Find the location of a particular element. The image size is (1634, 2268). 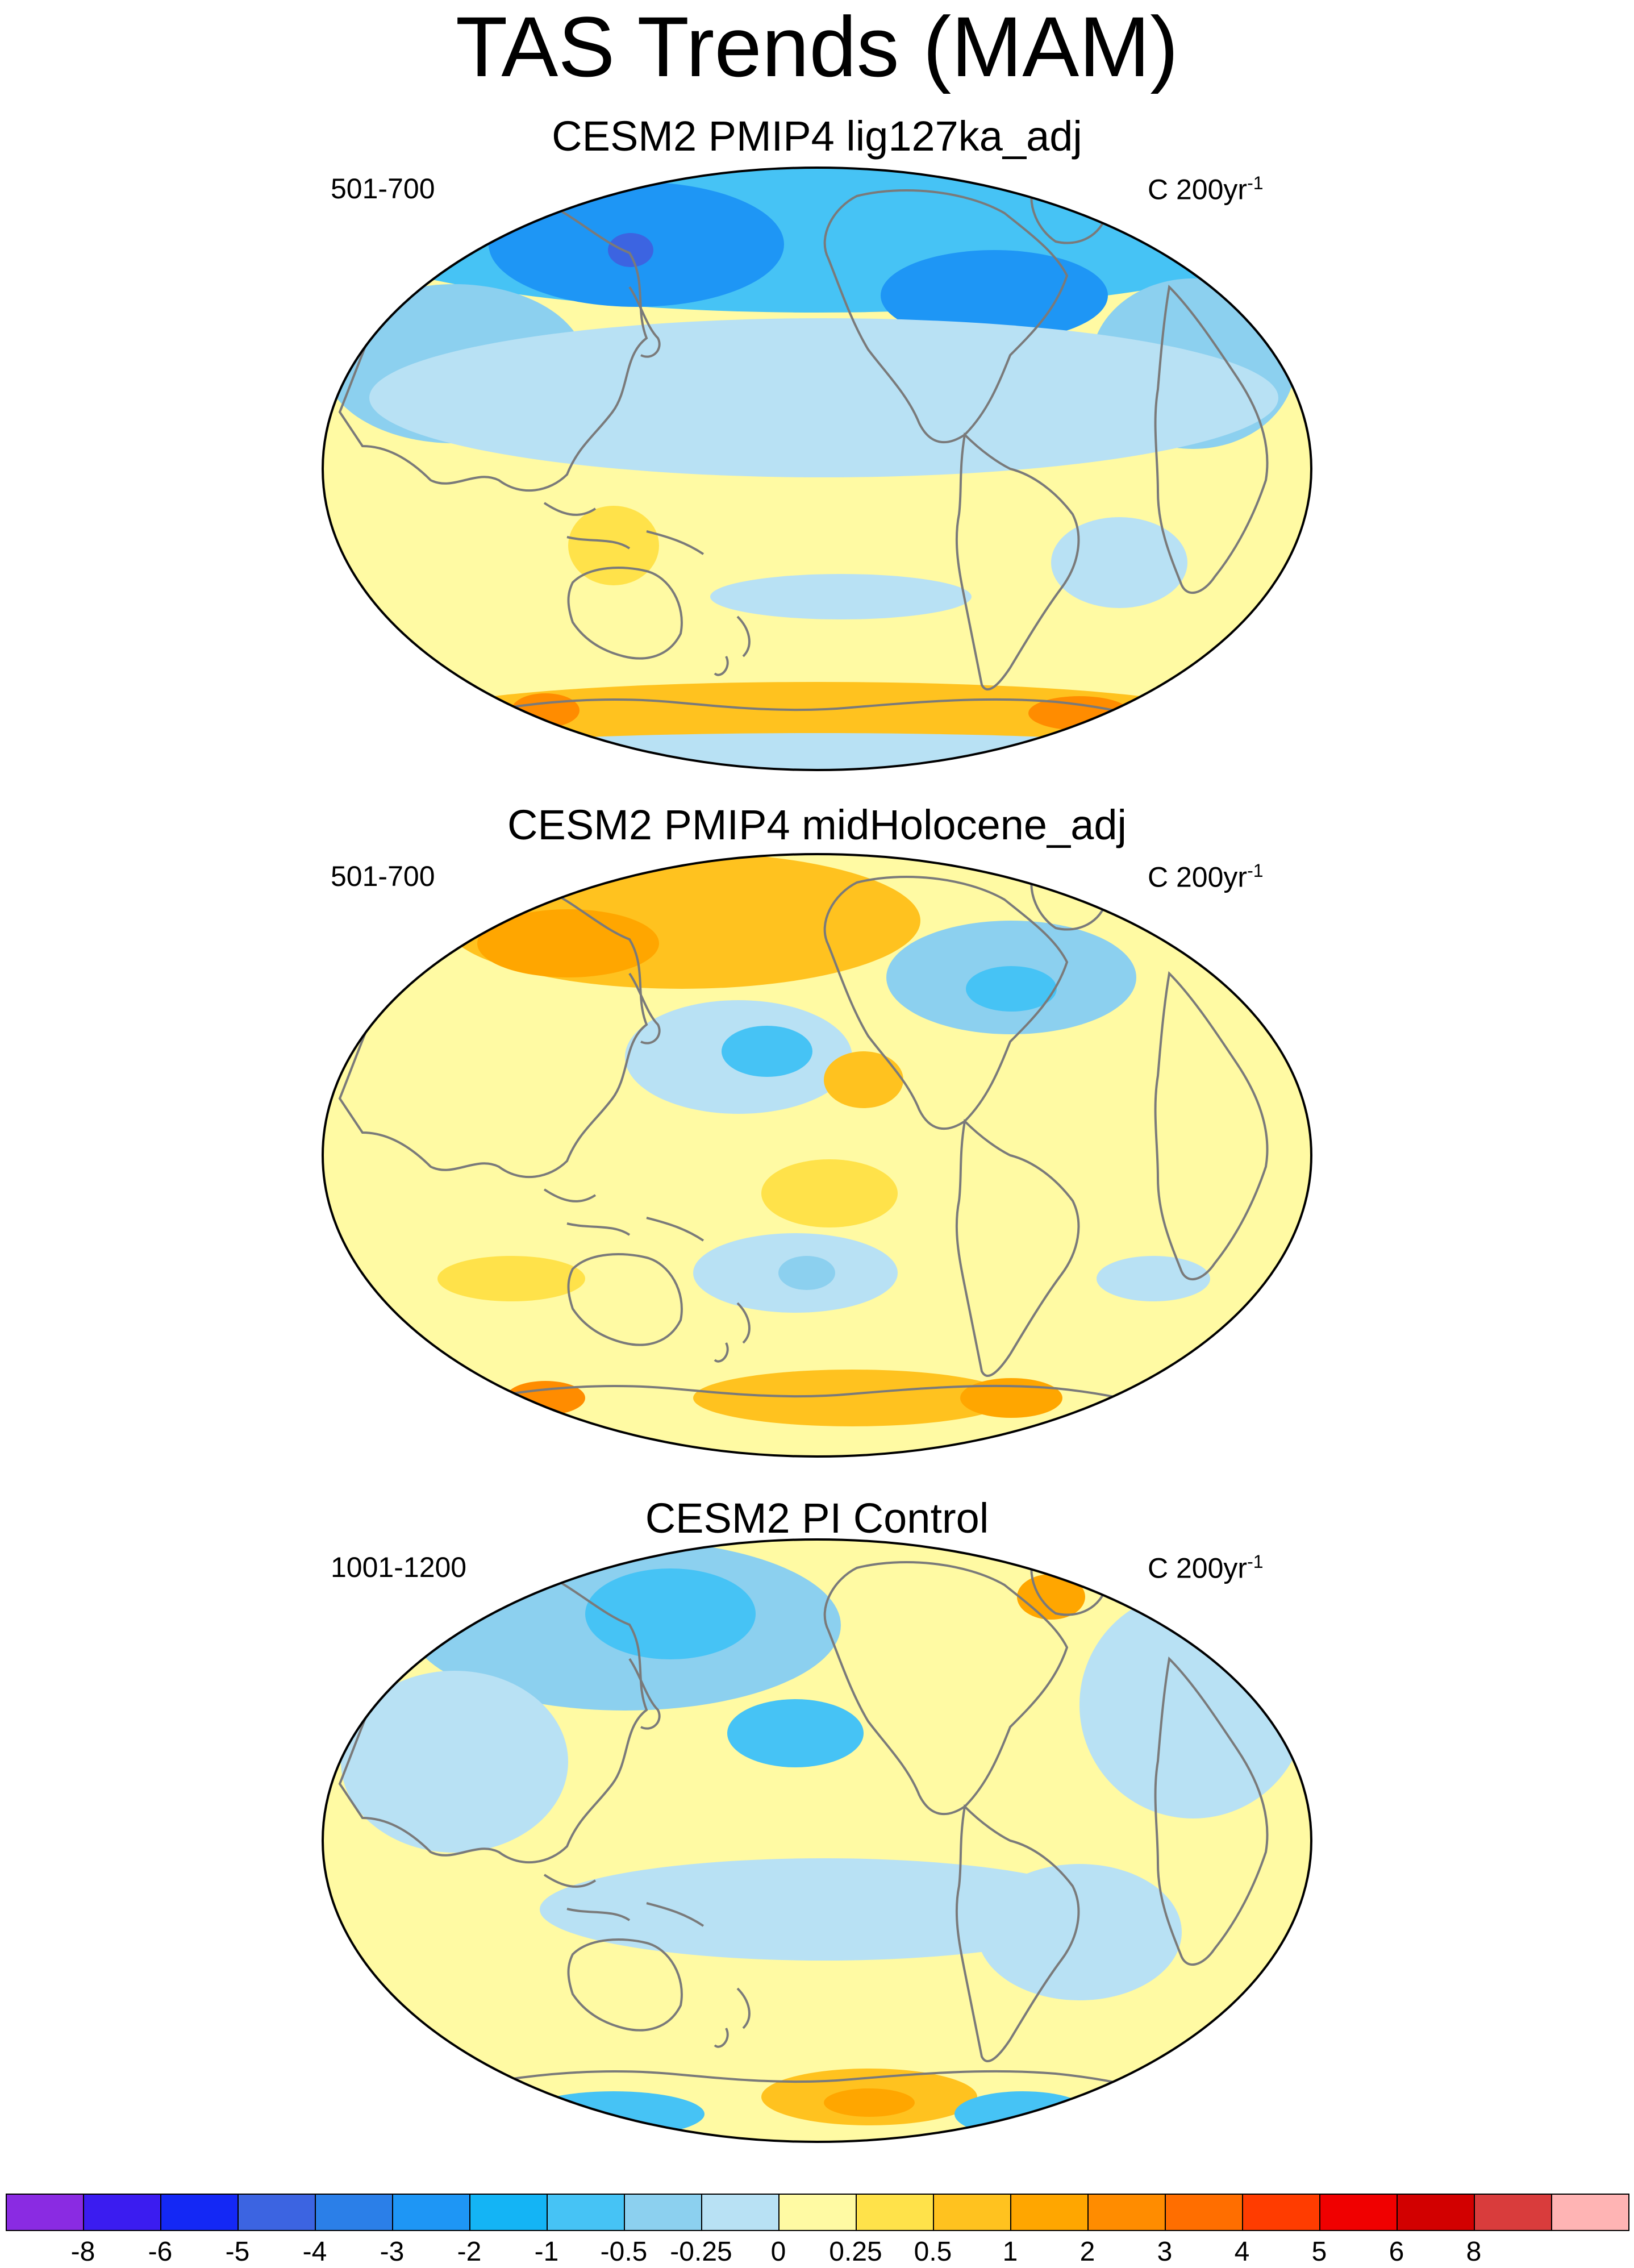

colorbar-tick-label: 0.25 is located at coordinates (855, 2252).